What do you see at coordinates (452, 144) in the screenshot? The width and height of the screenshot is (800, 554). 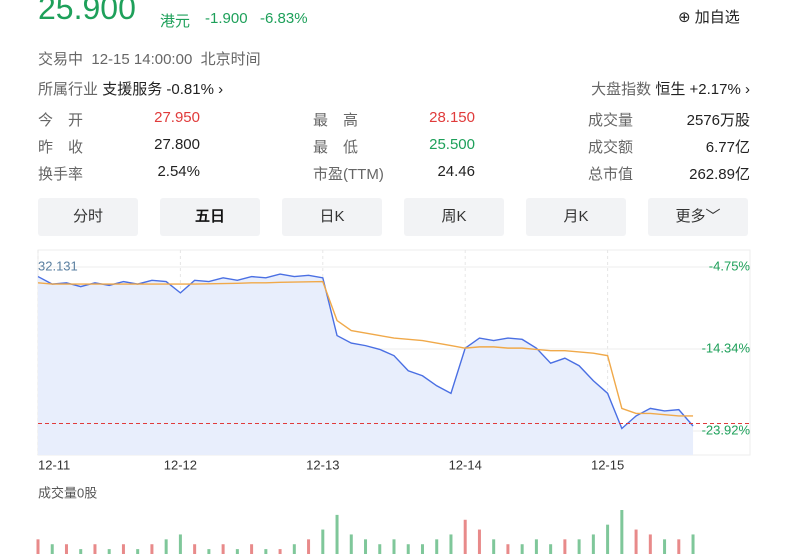 I see `stat-value: 25.500` at bounding box center [452, 144].